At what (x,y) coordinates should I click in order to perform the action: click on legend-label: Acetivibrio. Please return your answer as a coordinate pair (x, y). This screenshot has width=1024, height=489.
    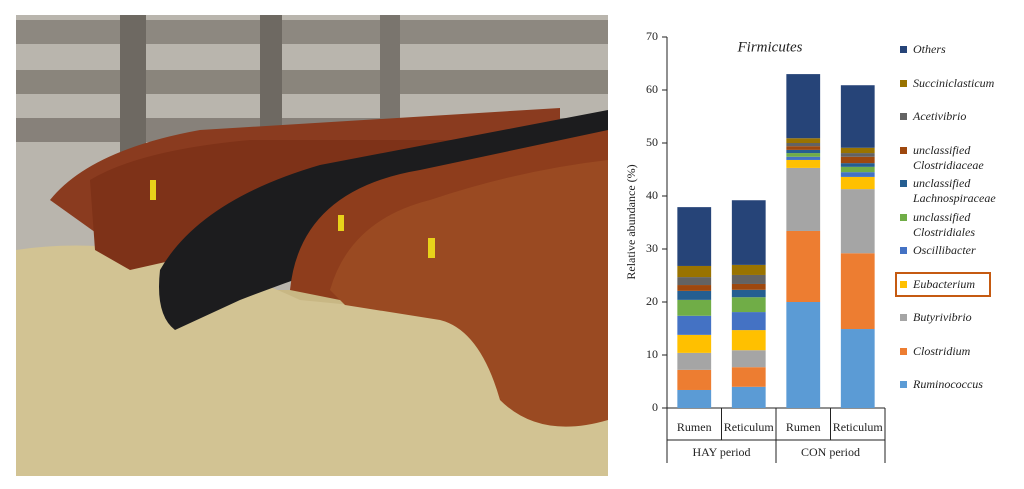
    Looking at the image, I should click on (940, 116).